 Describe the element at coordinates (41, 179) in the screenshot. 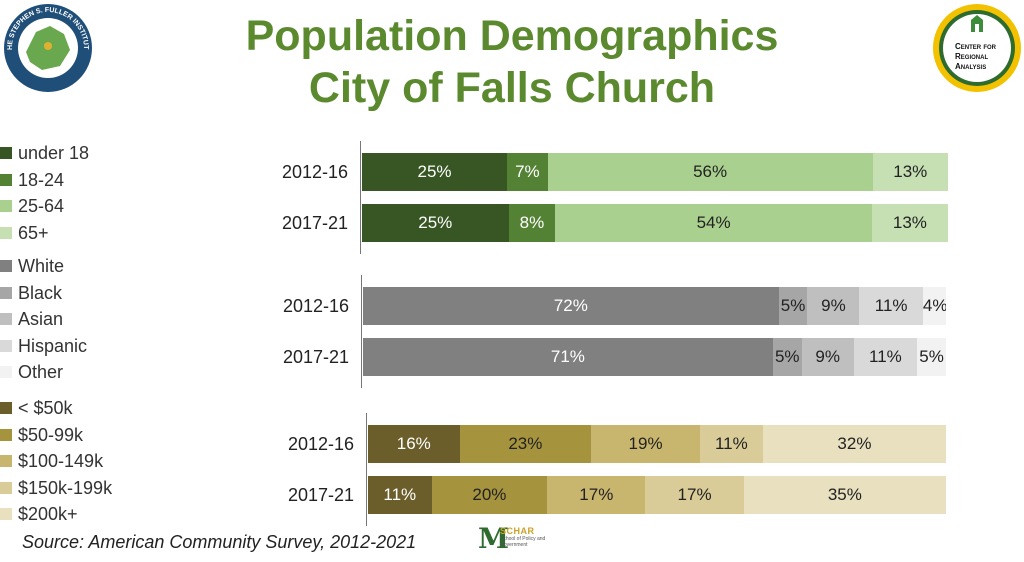

I see `legend-label: 18-24` at that location.